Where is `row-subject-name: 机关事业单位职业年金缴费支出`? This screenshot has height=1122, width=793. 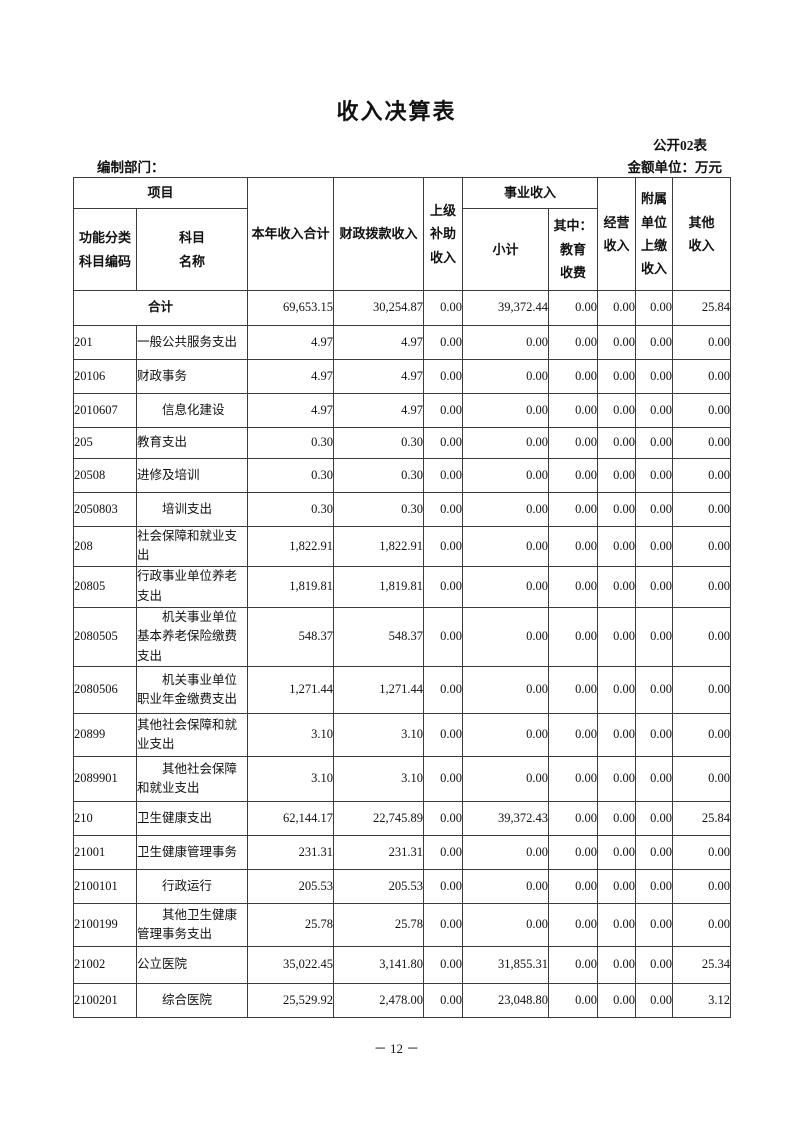
row-subject-name: 机关事业单位职业年金缴费支出 is located at coordinates (192, 689).